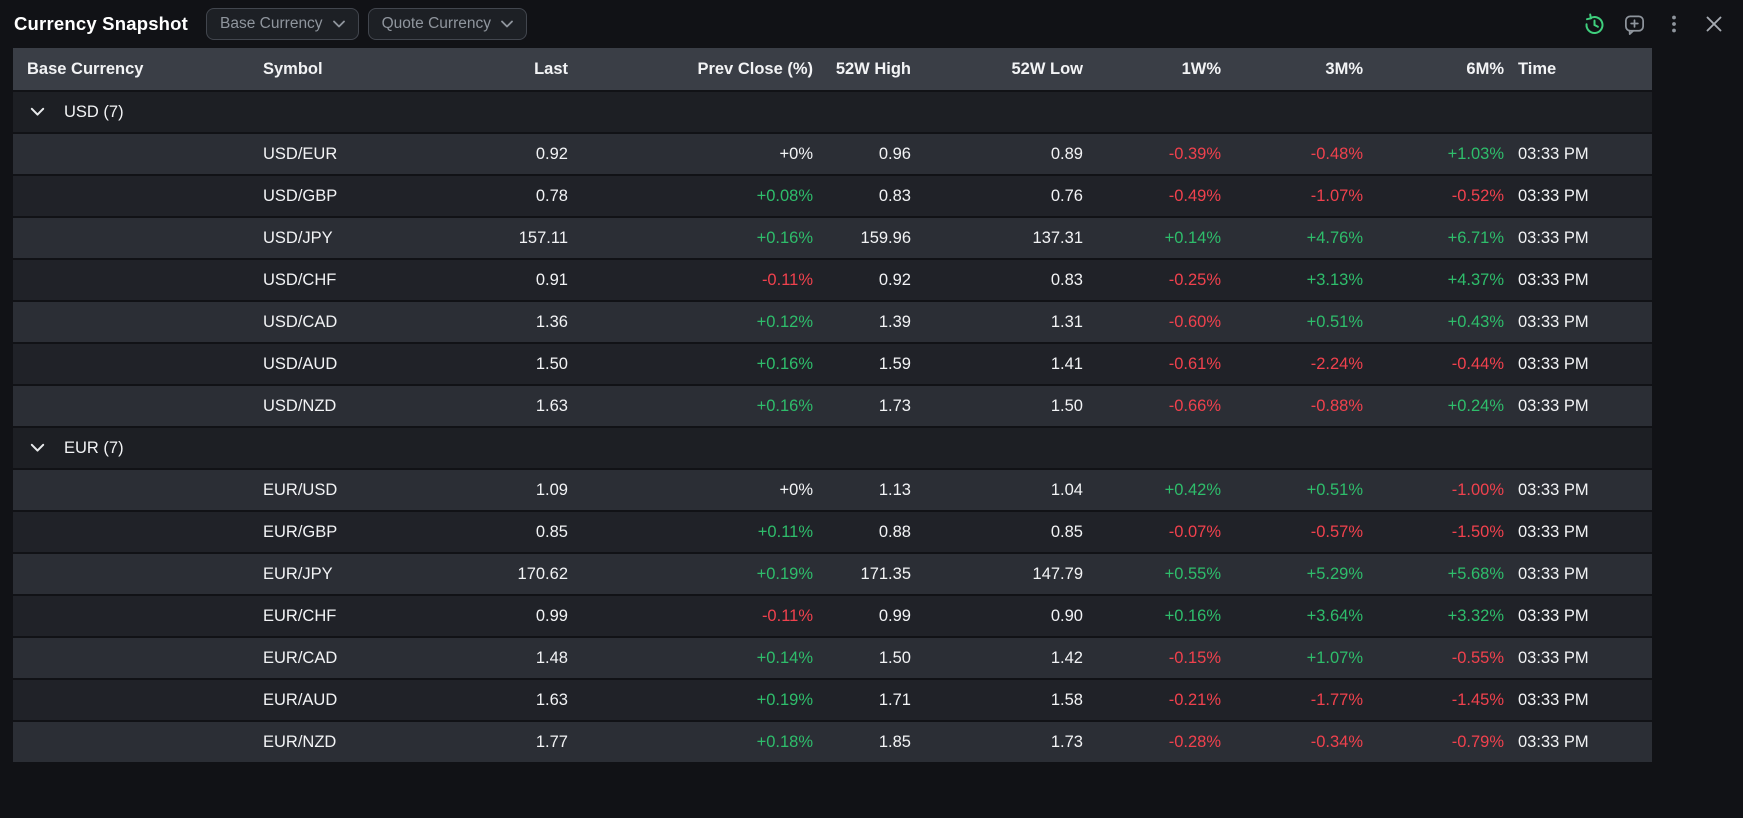 The image size is (1743, 818). What do you see at coordinates (1334, 657) in the screenshot?
I see `pct-3m-cell: +1.07%` at bounding box center [1334, 657].